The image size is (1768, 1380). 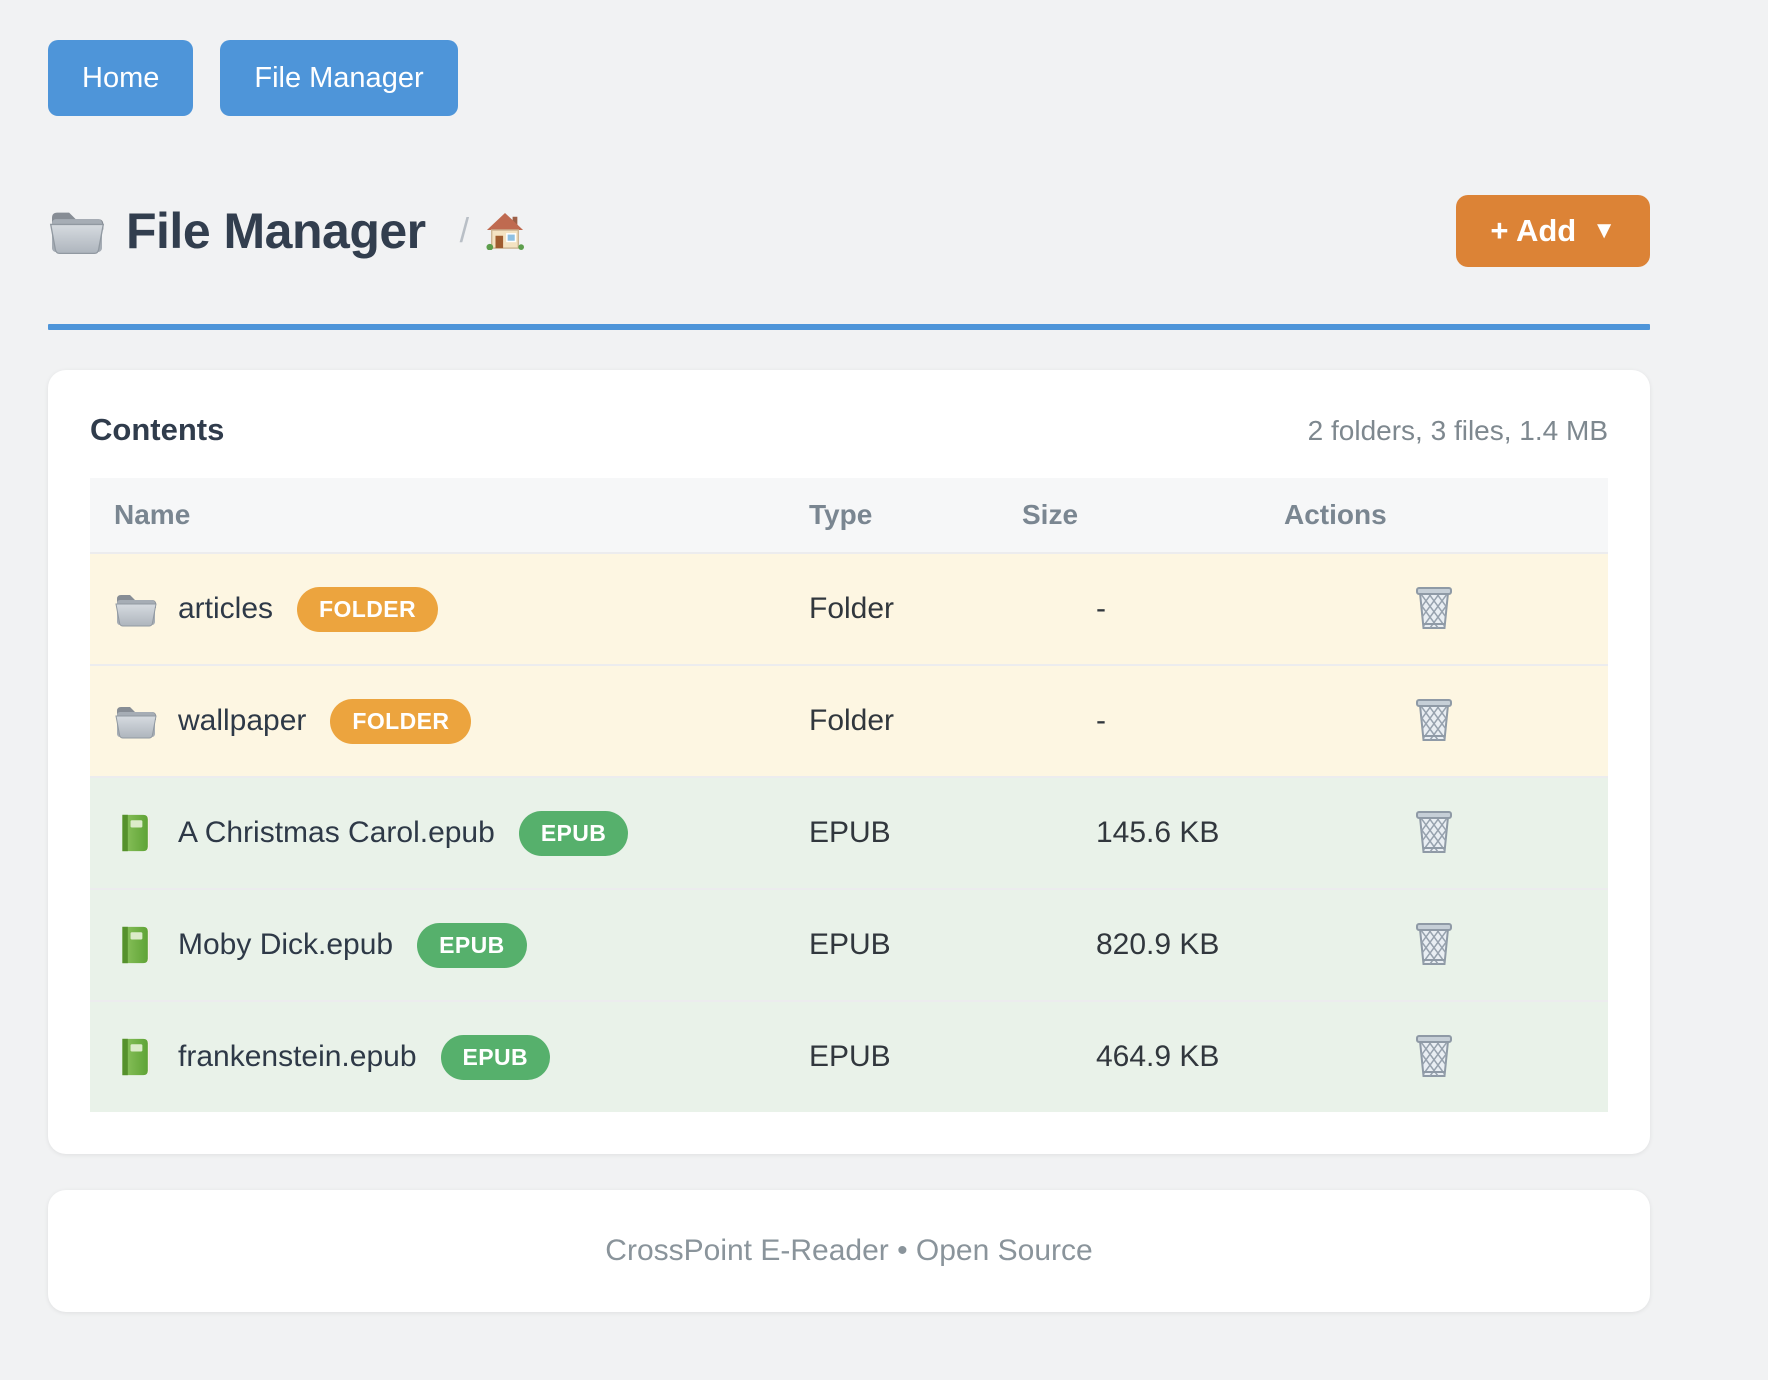 I want to click on nav-file-manager-button: File Manager, so click(x=339, y=78).